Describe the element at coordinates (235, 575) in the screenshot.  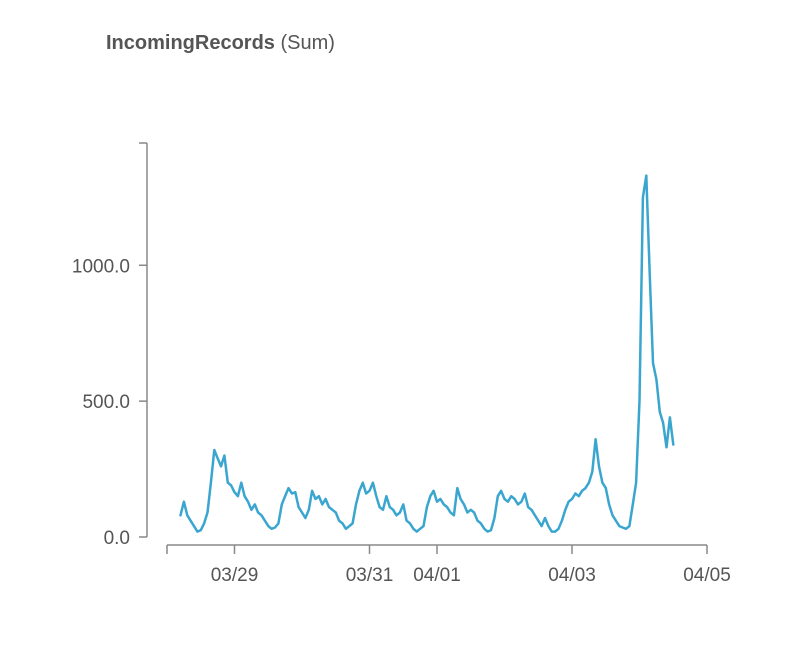
I see `x-tick-label: 03/29` at that location.